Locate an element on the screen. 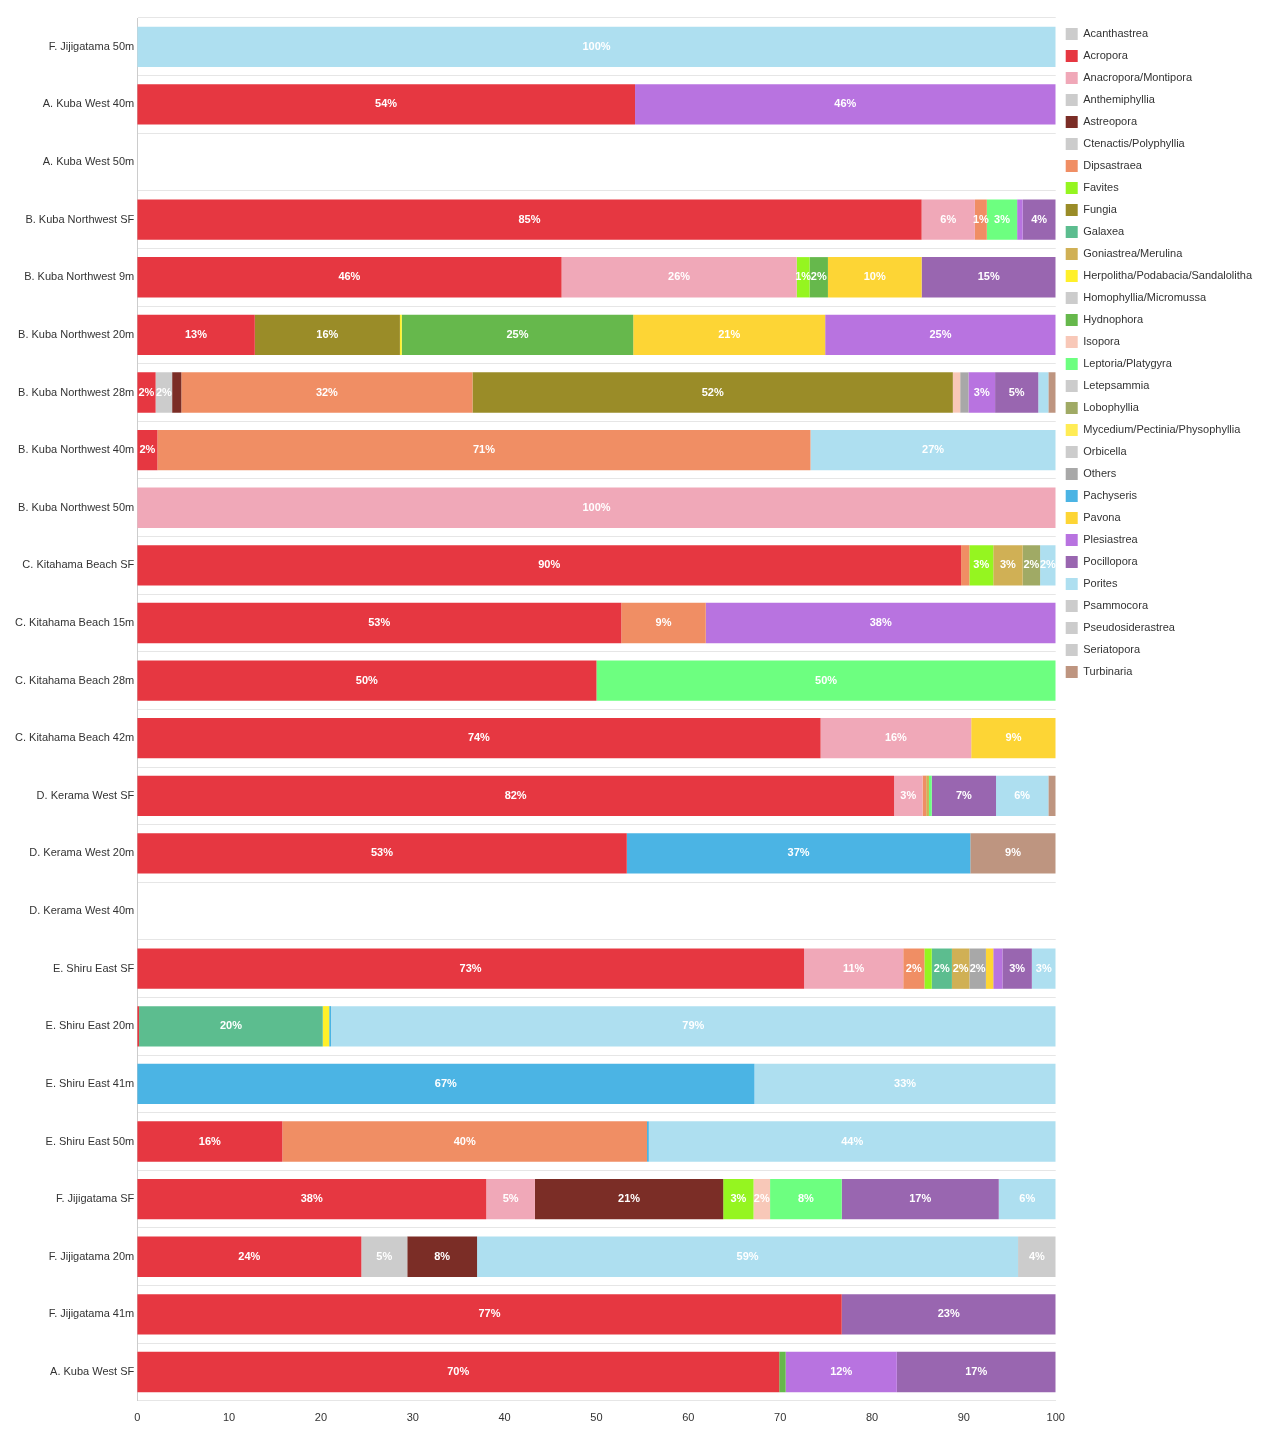 The width and height of the screenshot is (1280, 1440). legend-label: Homophyllia/Micromussa is located at coordinates (1145, 297).